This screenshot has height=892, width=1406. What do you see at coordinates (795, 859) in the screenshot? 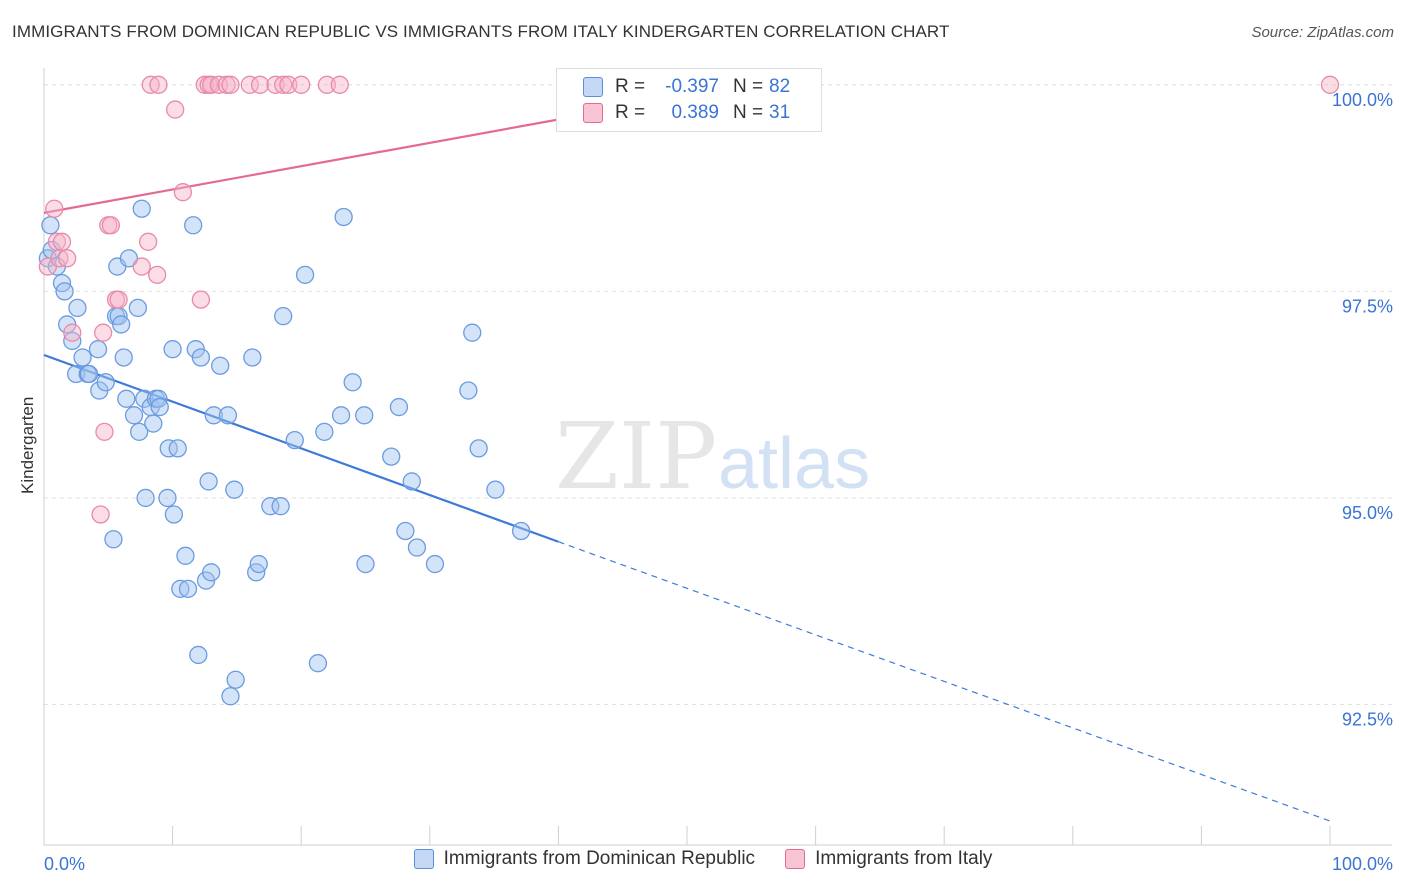
I see `legend-swatch-pink` at bounding box center [795, 859].